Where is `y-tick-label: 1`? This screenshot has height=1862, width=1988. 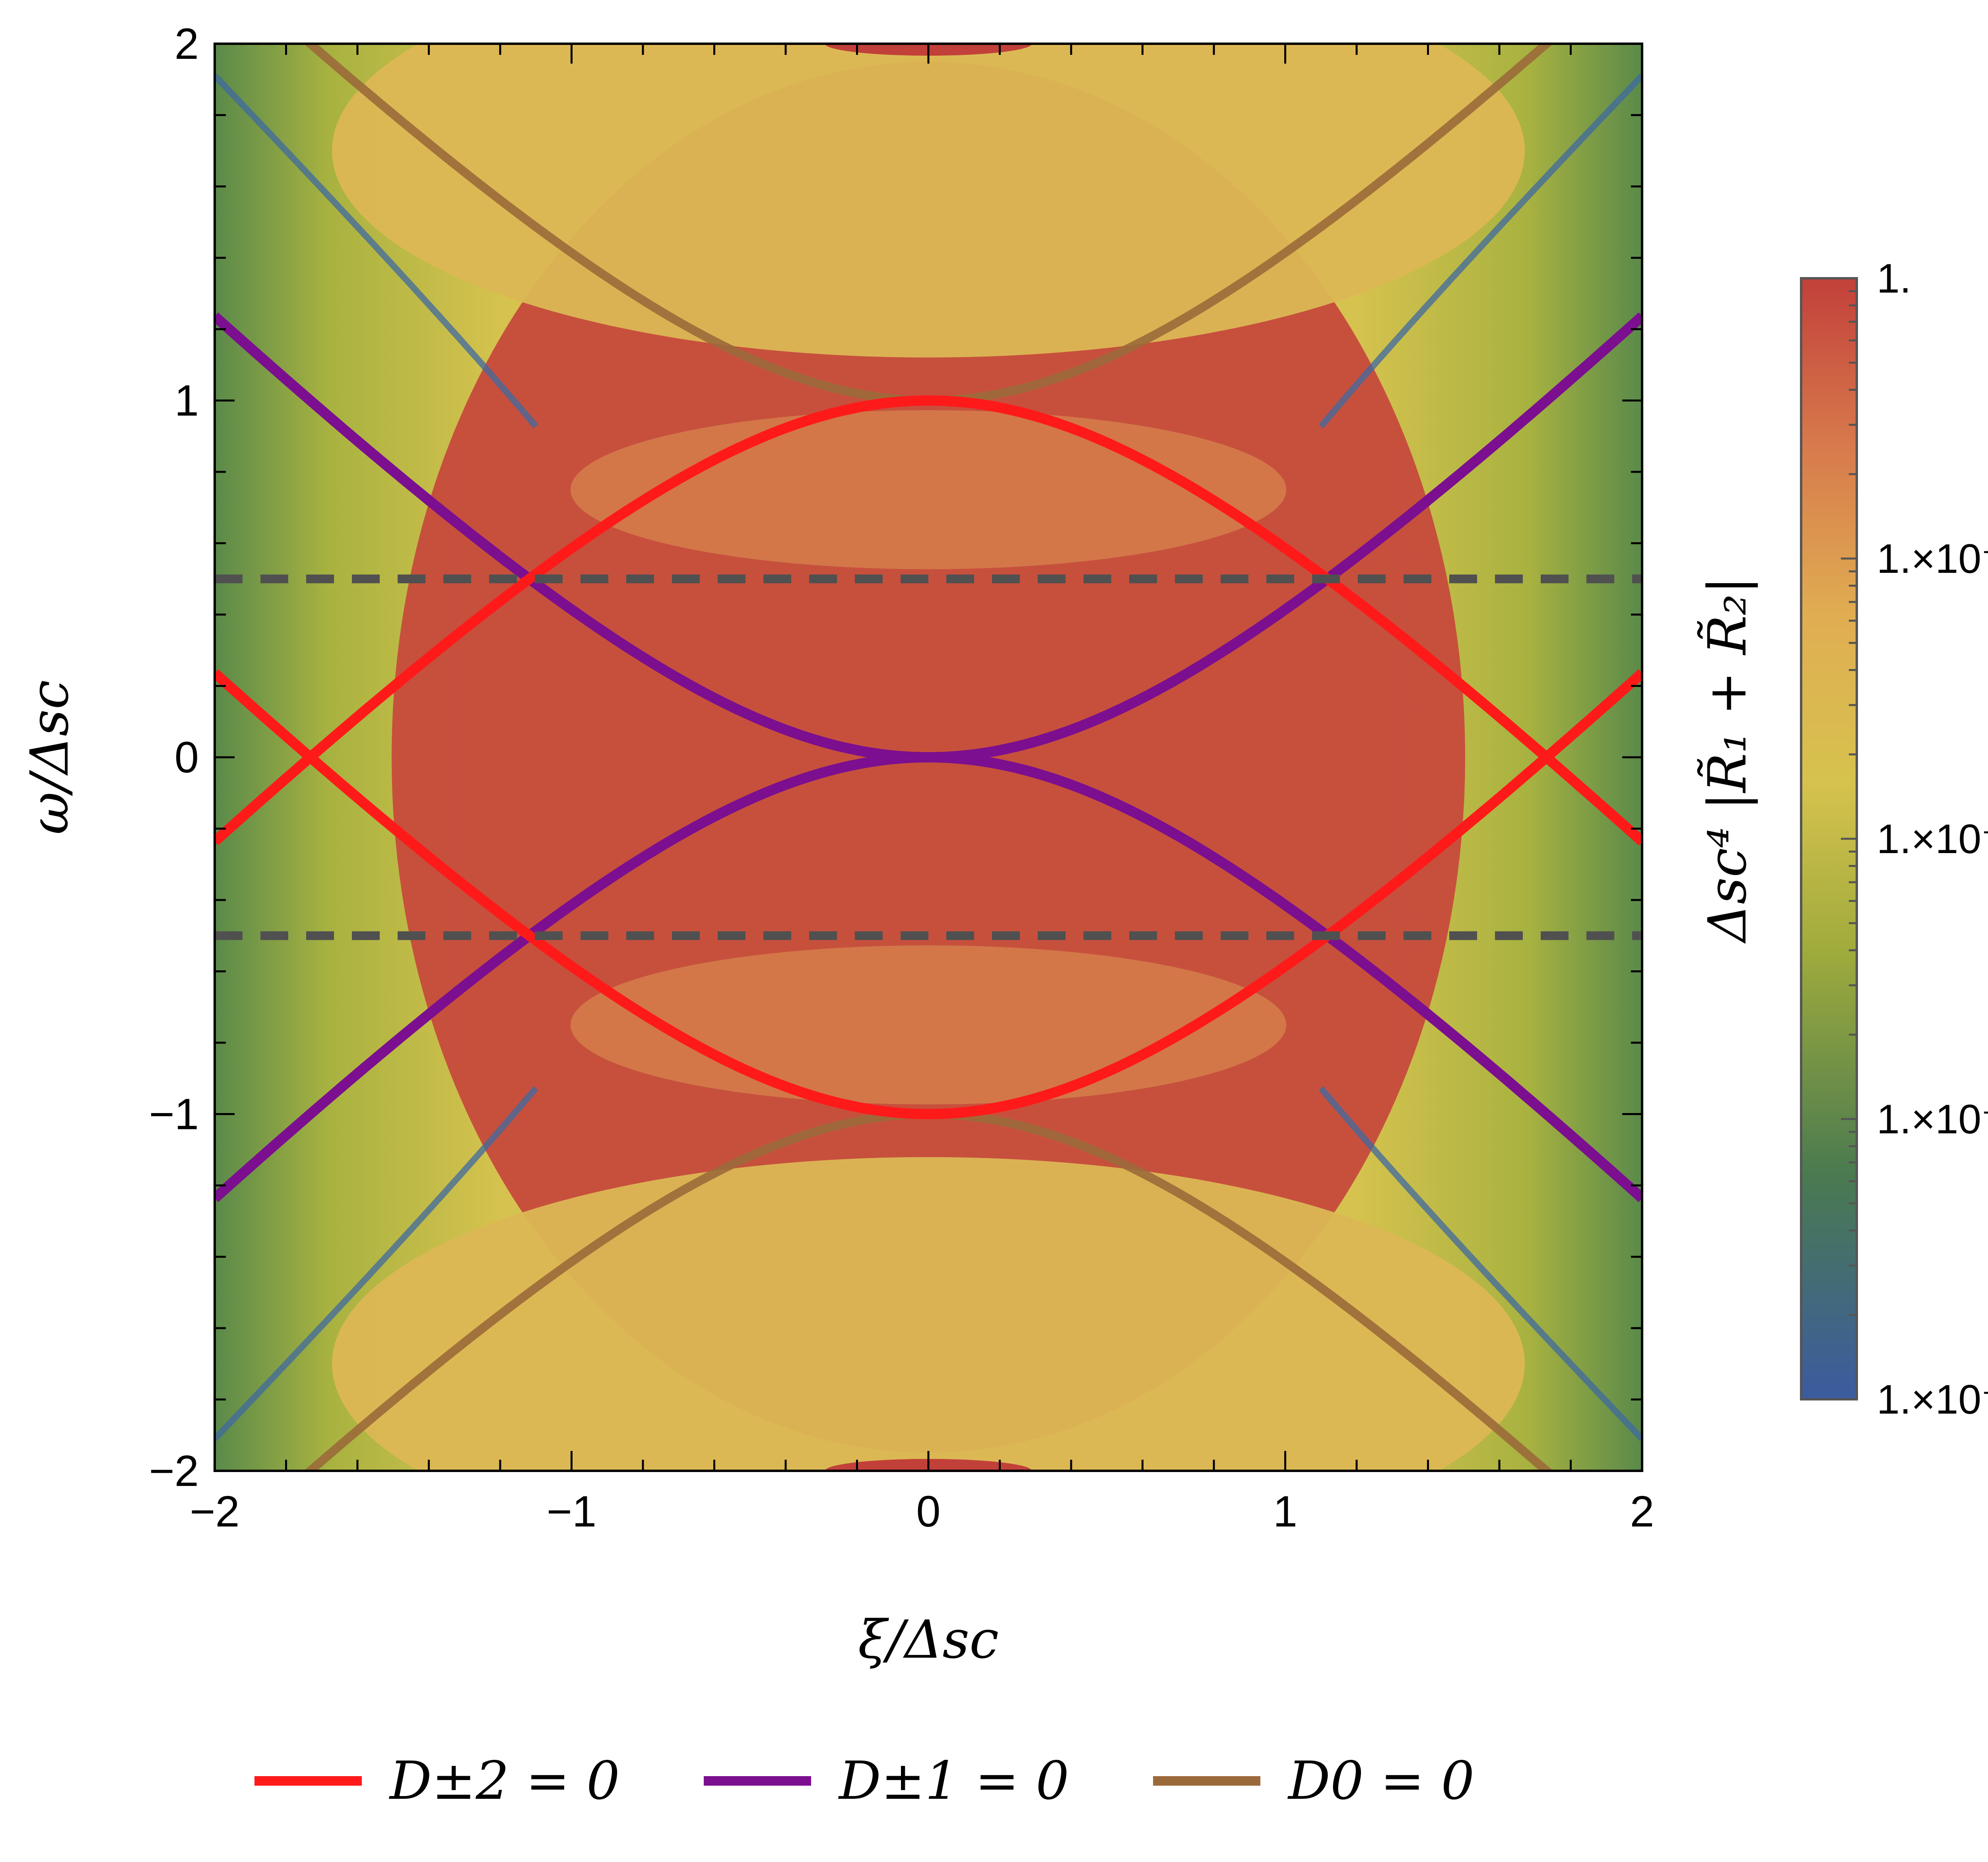 y-tick-label: 1 is located at coordinates (187, 400).